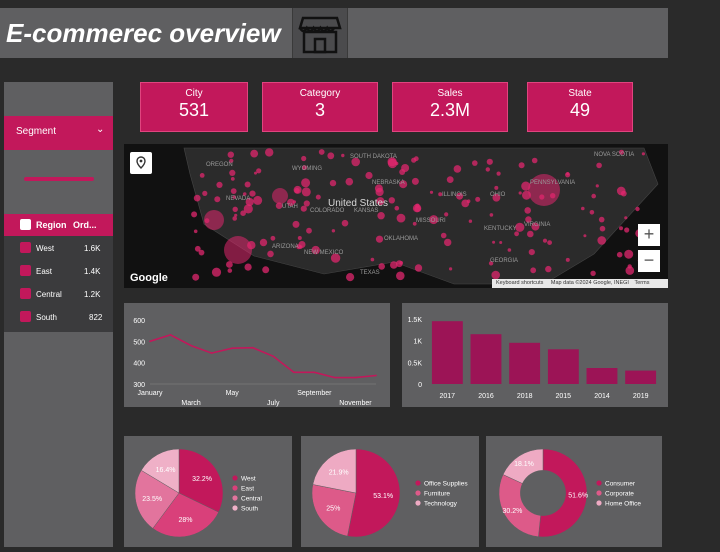 The height and width of the screenshot is (552, 720). I want to click on map-label: TEXAS, so click(370, 273).